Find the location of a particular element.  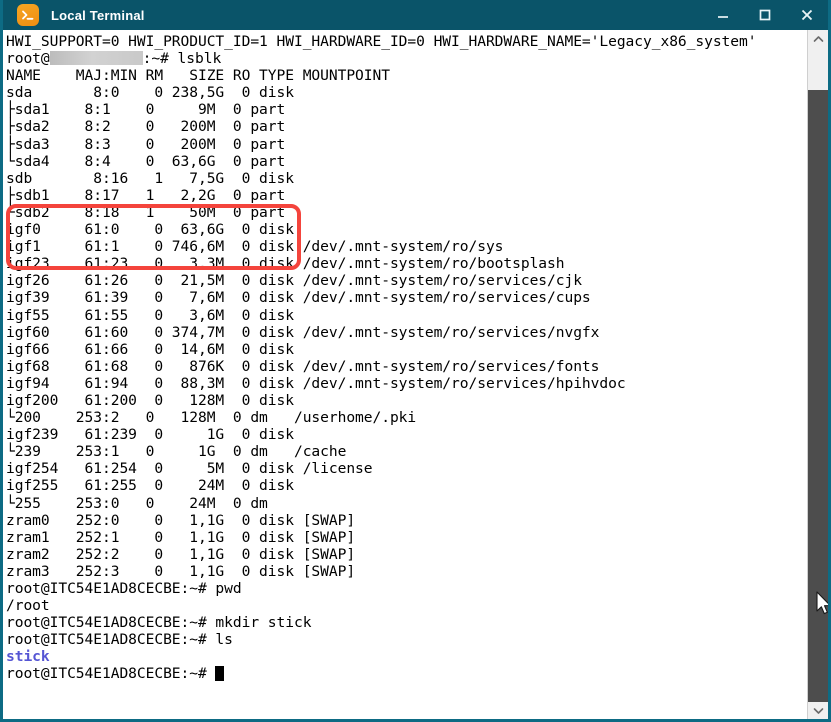

directory-entry: stick is located at coordinates (28, 657).